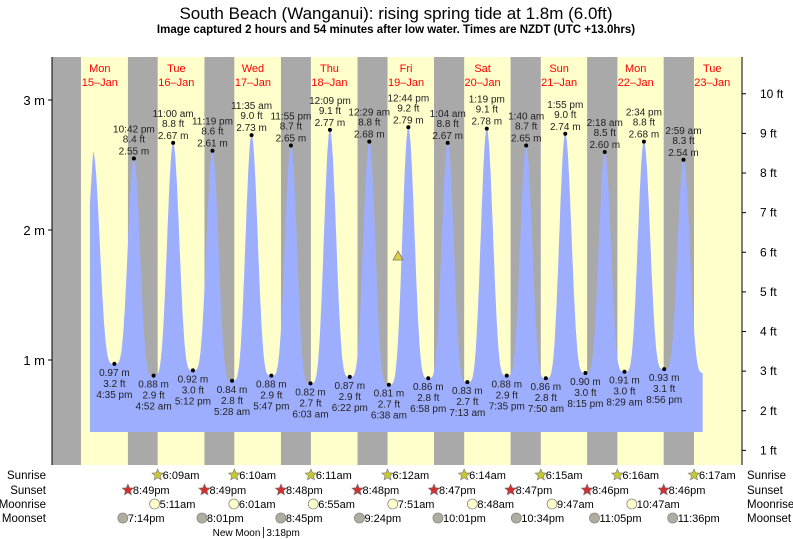 The width and height of the screenshot is (793, 539). Describe the element at coordinates (585, 382) in the screenshot. I see `low-tide-height-m: 0.90 m` at that location.